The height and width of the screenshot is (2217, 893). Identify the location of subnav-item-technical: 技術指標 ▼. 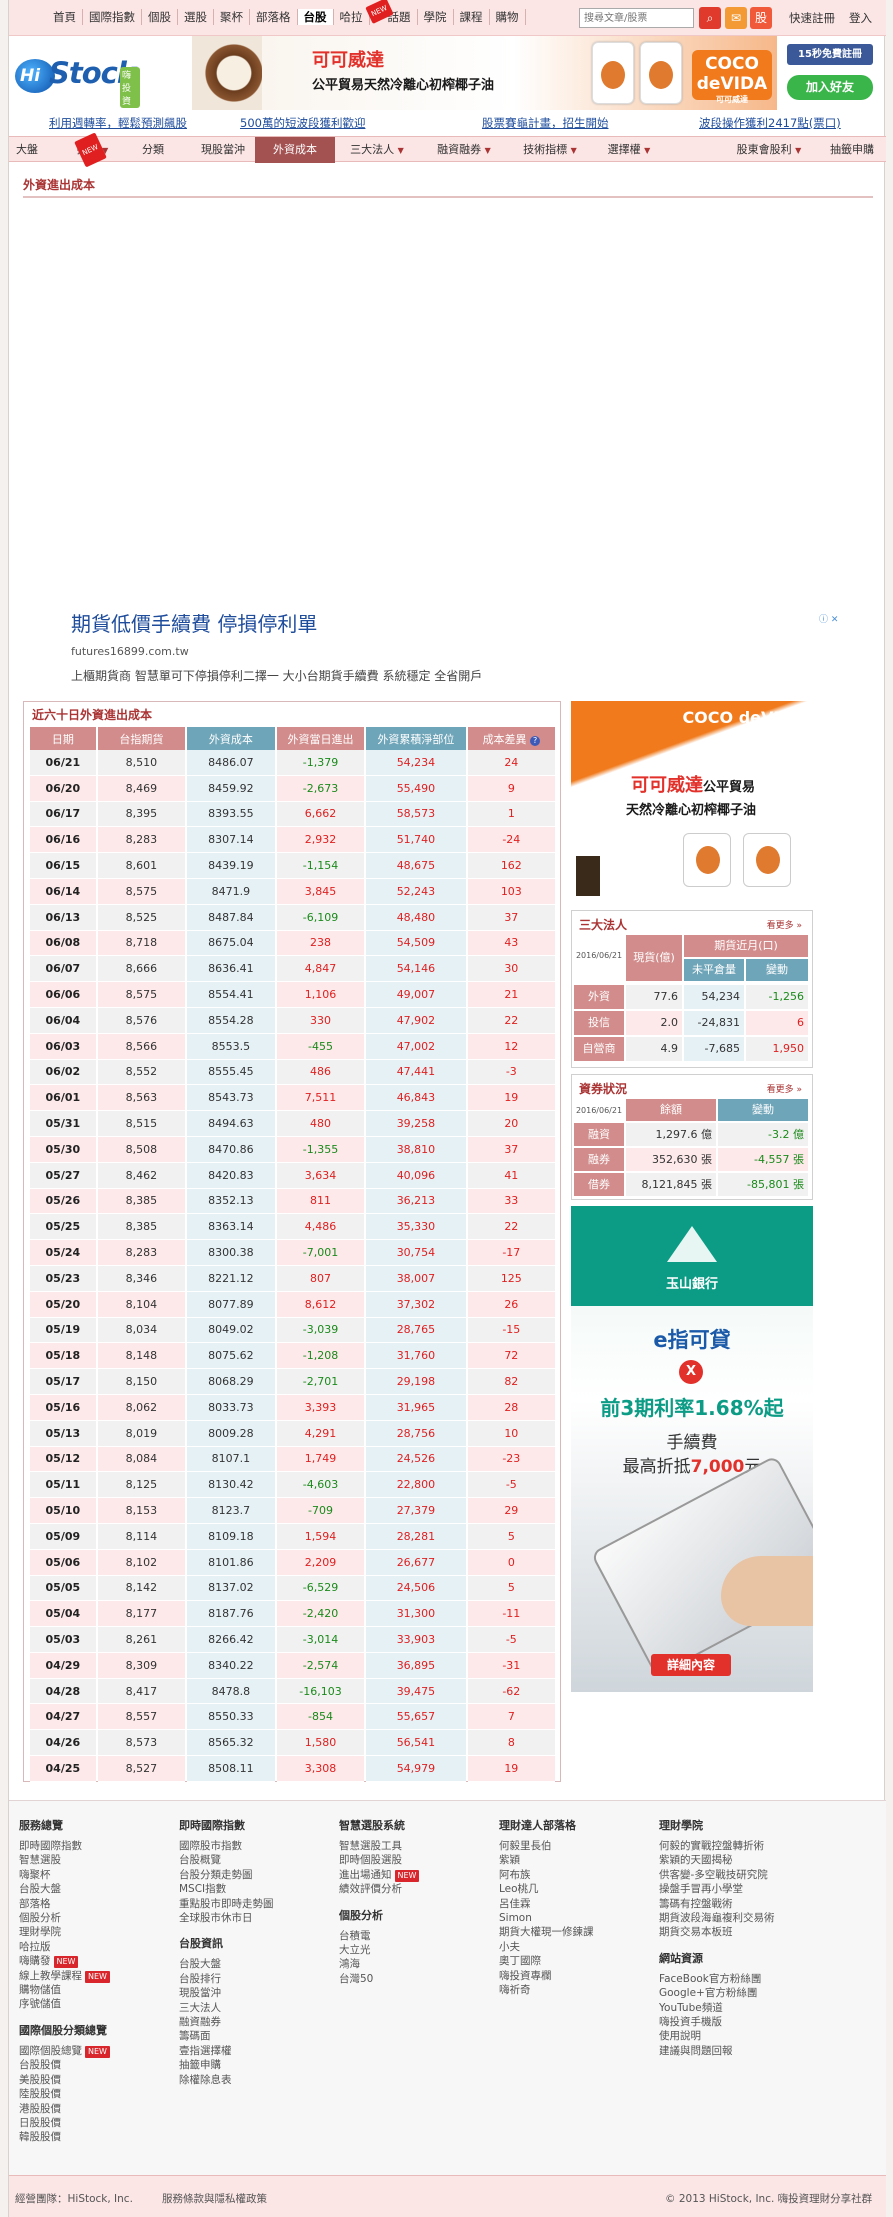
(550, 150).